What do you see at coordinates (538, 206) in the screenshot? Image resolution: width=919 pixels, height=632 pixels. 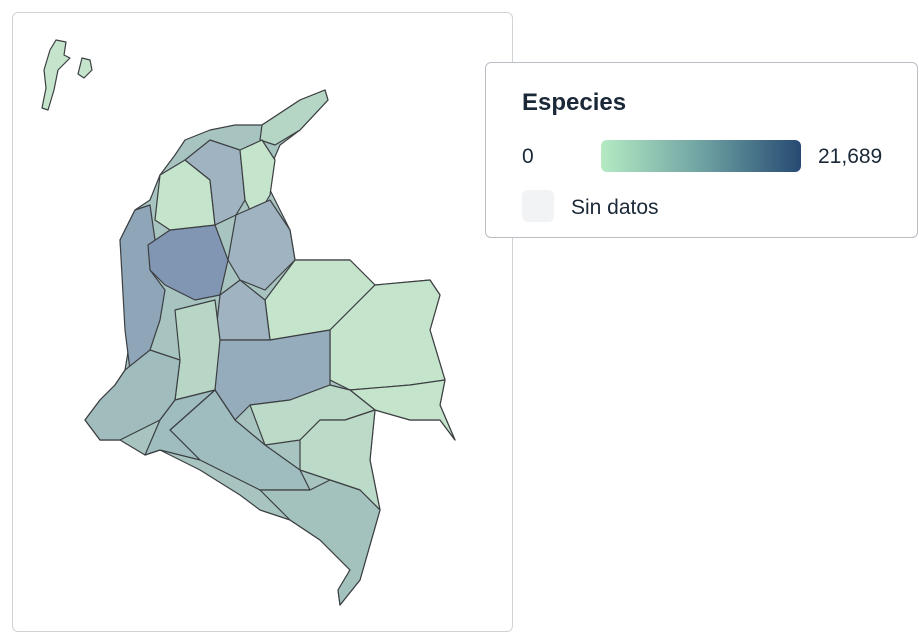 I see `no-data-swatch` at bounding box center [538, 206].